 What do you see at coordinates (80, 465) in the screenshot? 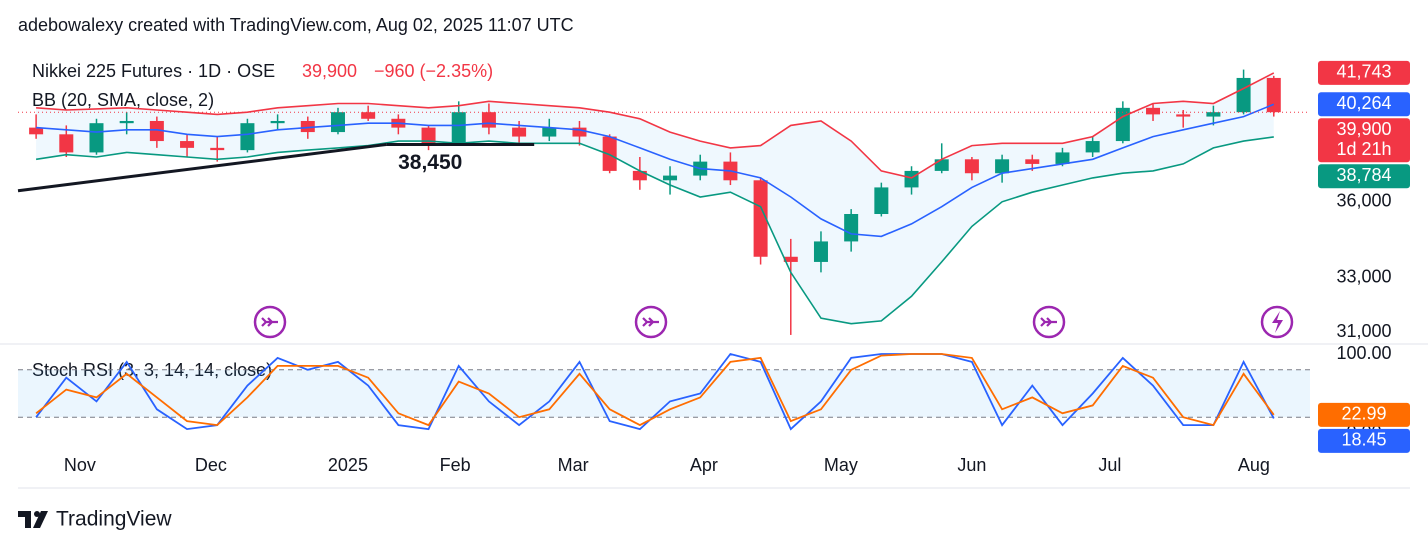
I see `x-tick-label: Nov` at bounding box center [80, 465].